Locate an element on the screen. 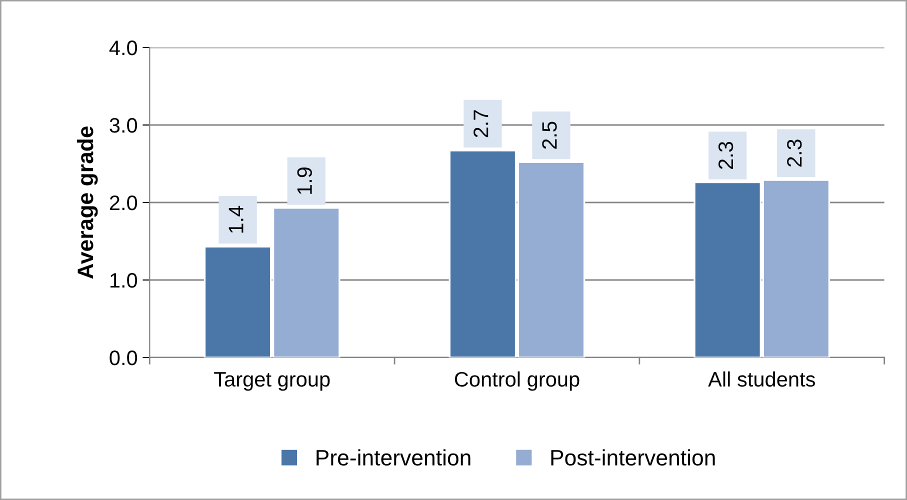 The height and width of the screenshot is (500, 907). x-tick-label: All students is located at coordinates (761, 379).